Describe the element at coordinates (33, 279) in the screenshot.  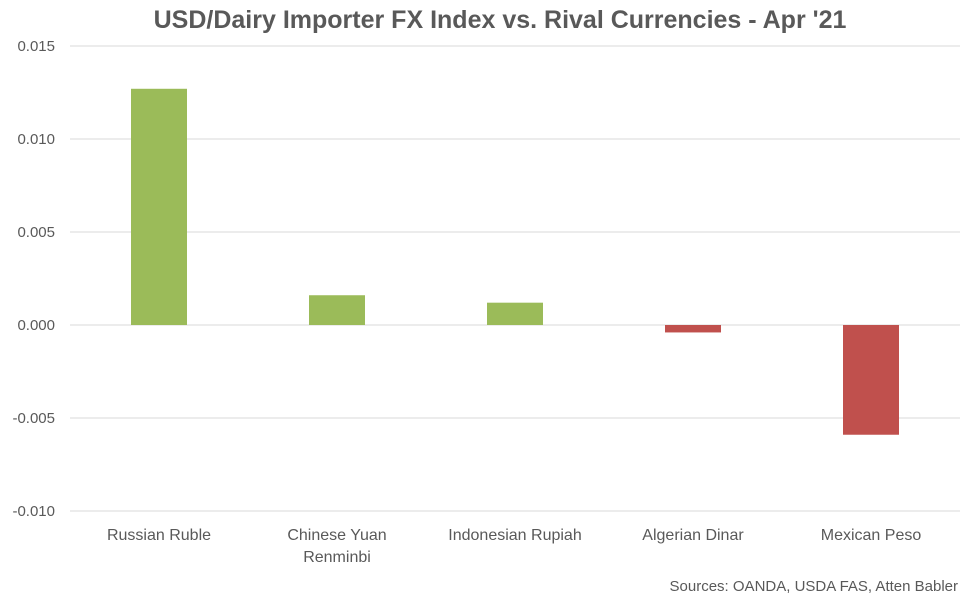
I see `y-axis-ticks: 0.015 0.010 0.005 0.000 -0.005 -0.010` at that location.